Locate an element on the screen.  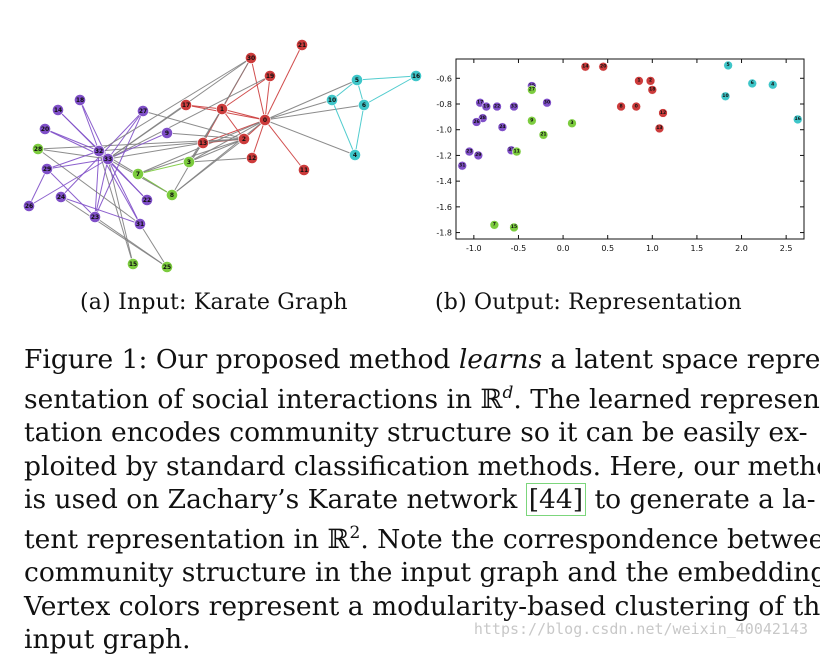
graph-node-9: 9 is located at coordinates (167, 133).